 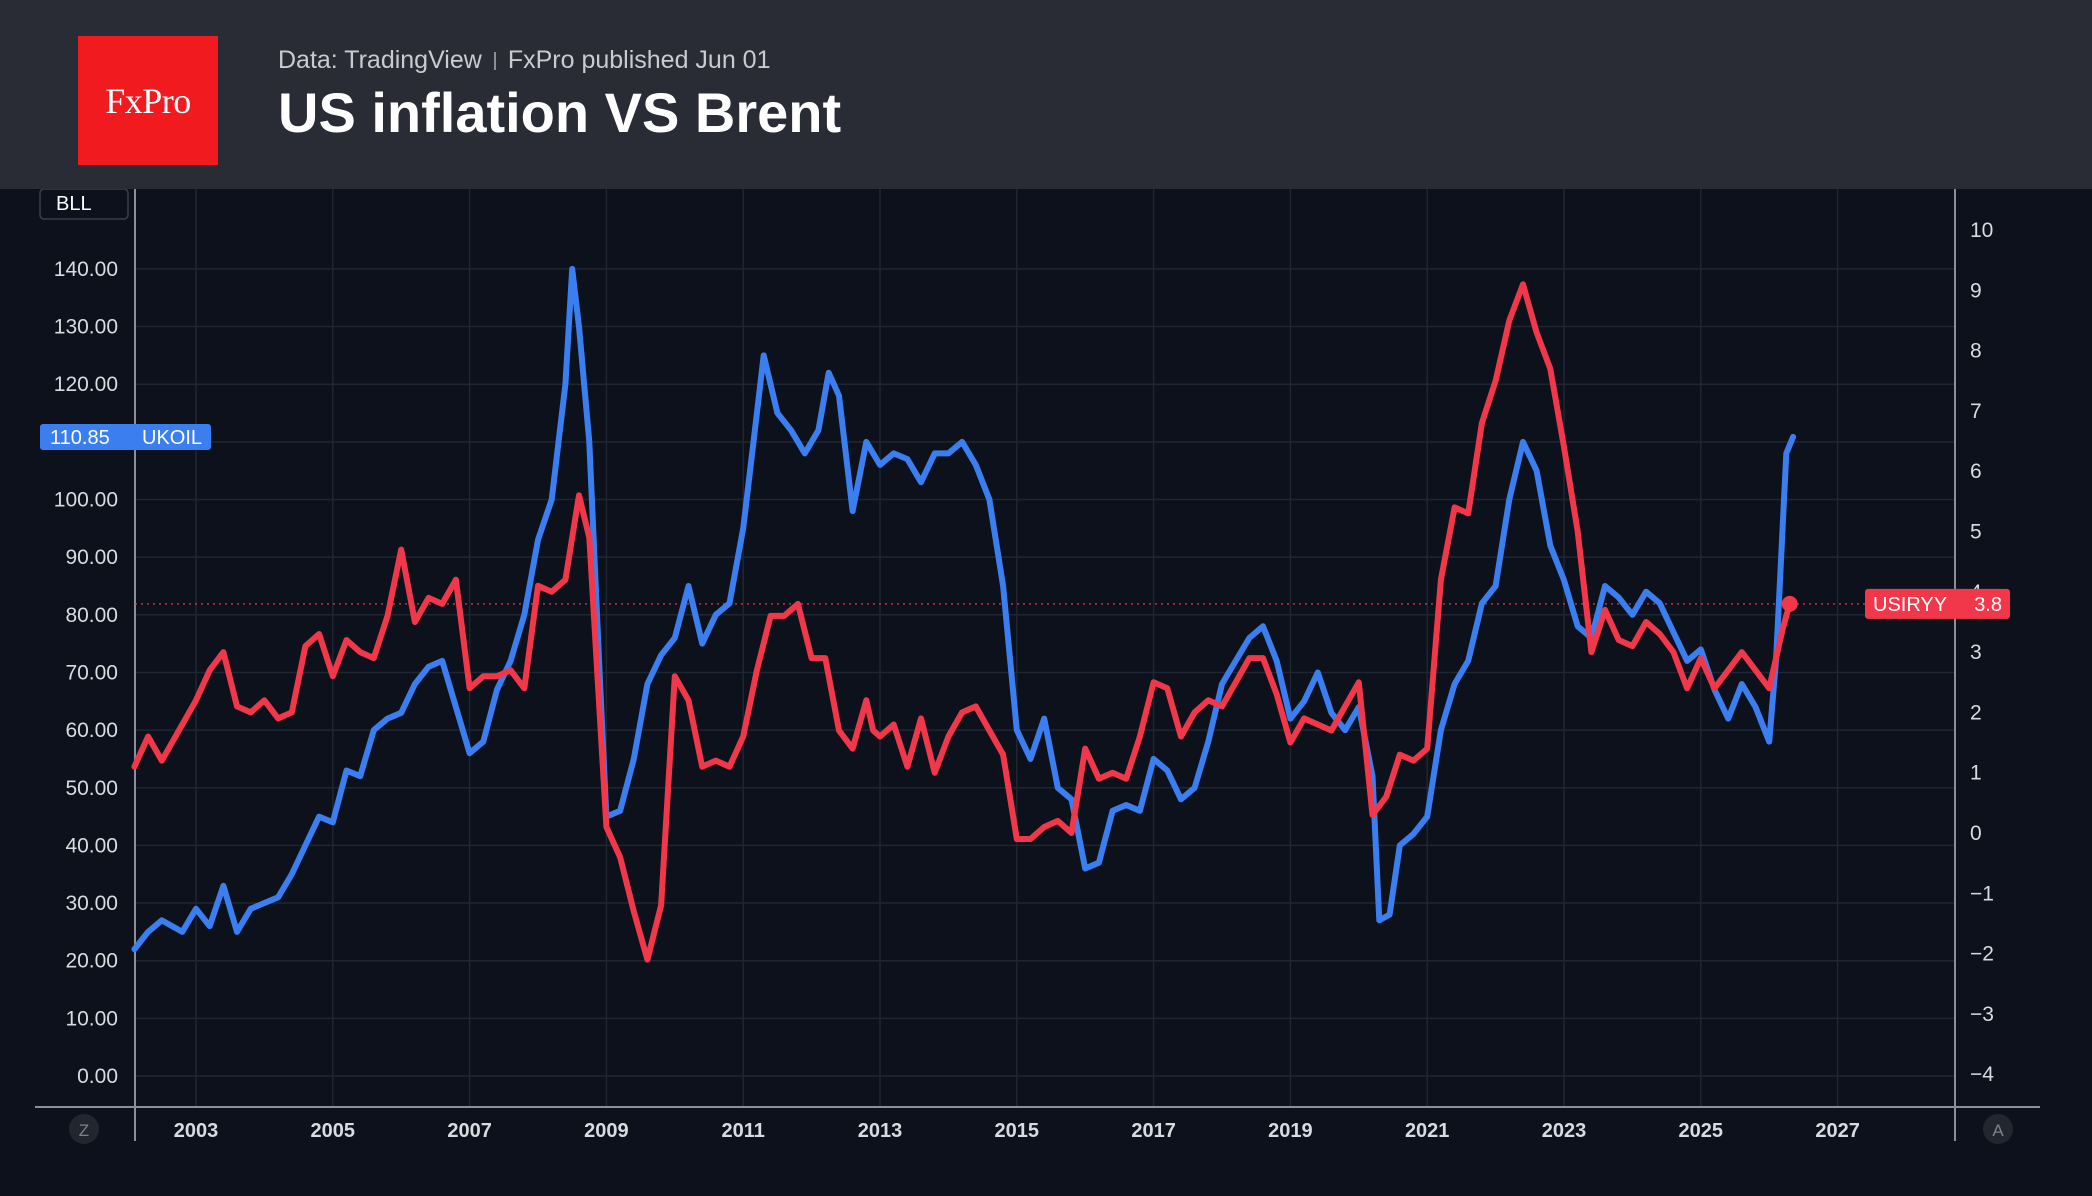 I want to click on x-tick-label: 2005, so click(x=333, y=1131).